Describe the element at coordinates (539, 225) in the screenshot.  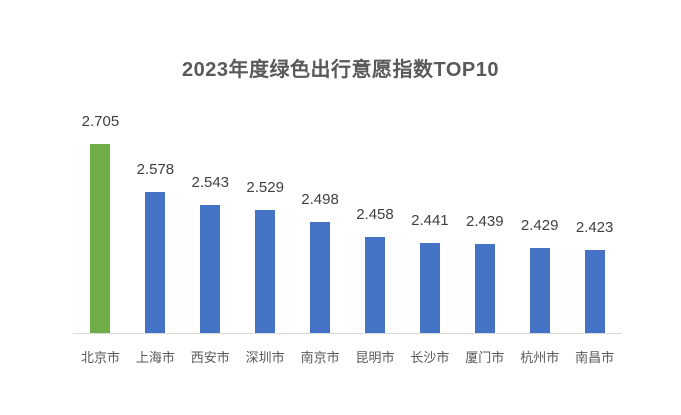
I see `bar-value-label: 2.429` at that location.